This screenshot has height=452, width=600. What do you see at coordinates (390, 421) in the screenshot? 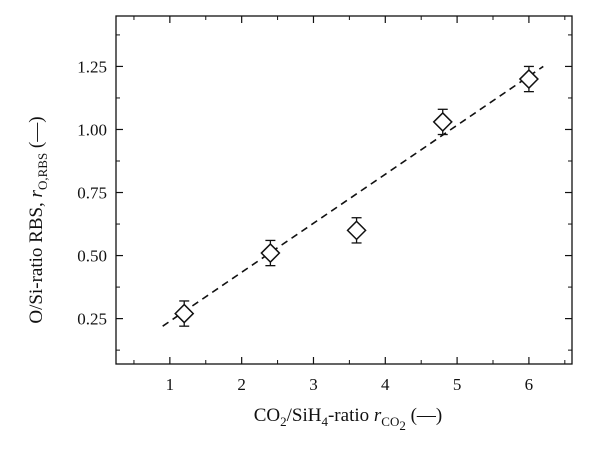
I see `x-axis-label-subscript: CO` at bounding box center [390, 421].